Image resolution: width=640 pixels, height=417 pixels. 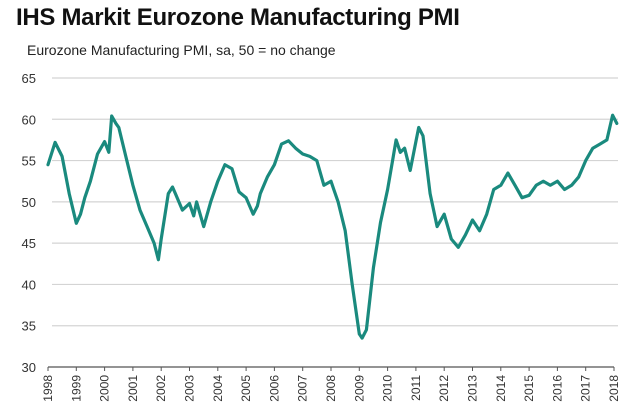 What do you see at coordinates (29, 202) in the screenshot?
I see `y-tick-label: 50` at bounding box center [29, 202].